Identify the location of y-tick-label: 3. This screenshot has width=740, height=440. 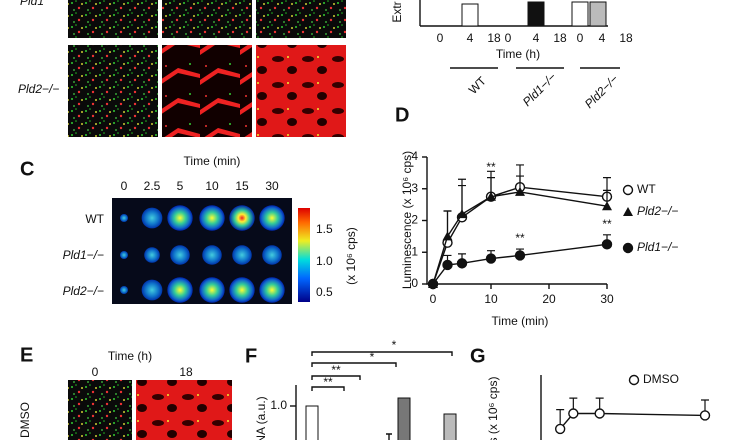
(414, 188).